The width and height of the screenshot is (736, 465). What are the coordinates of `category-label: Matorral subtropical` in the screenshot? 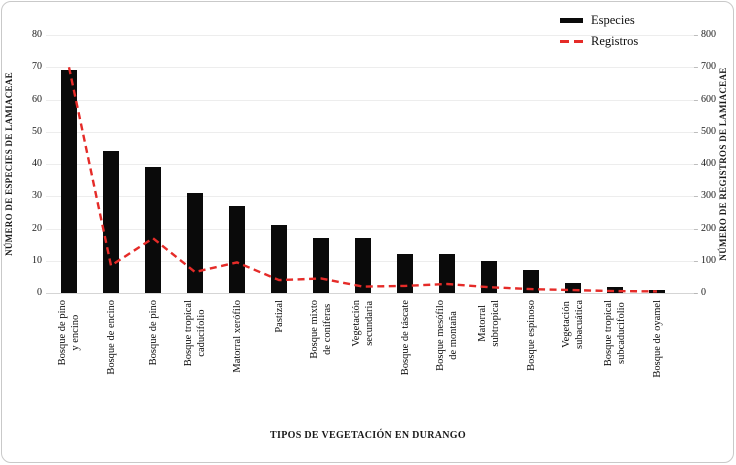 It's located at (489, 323).